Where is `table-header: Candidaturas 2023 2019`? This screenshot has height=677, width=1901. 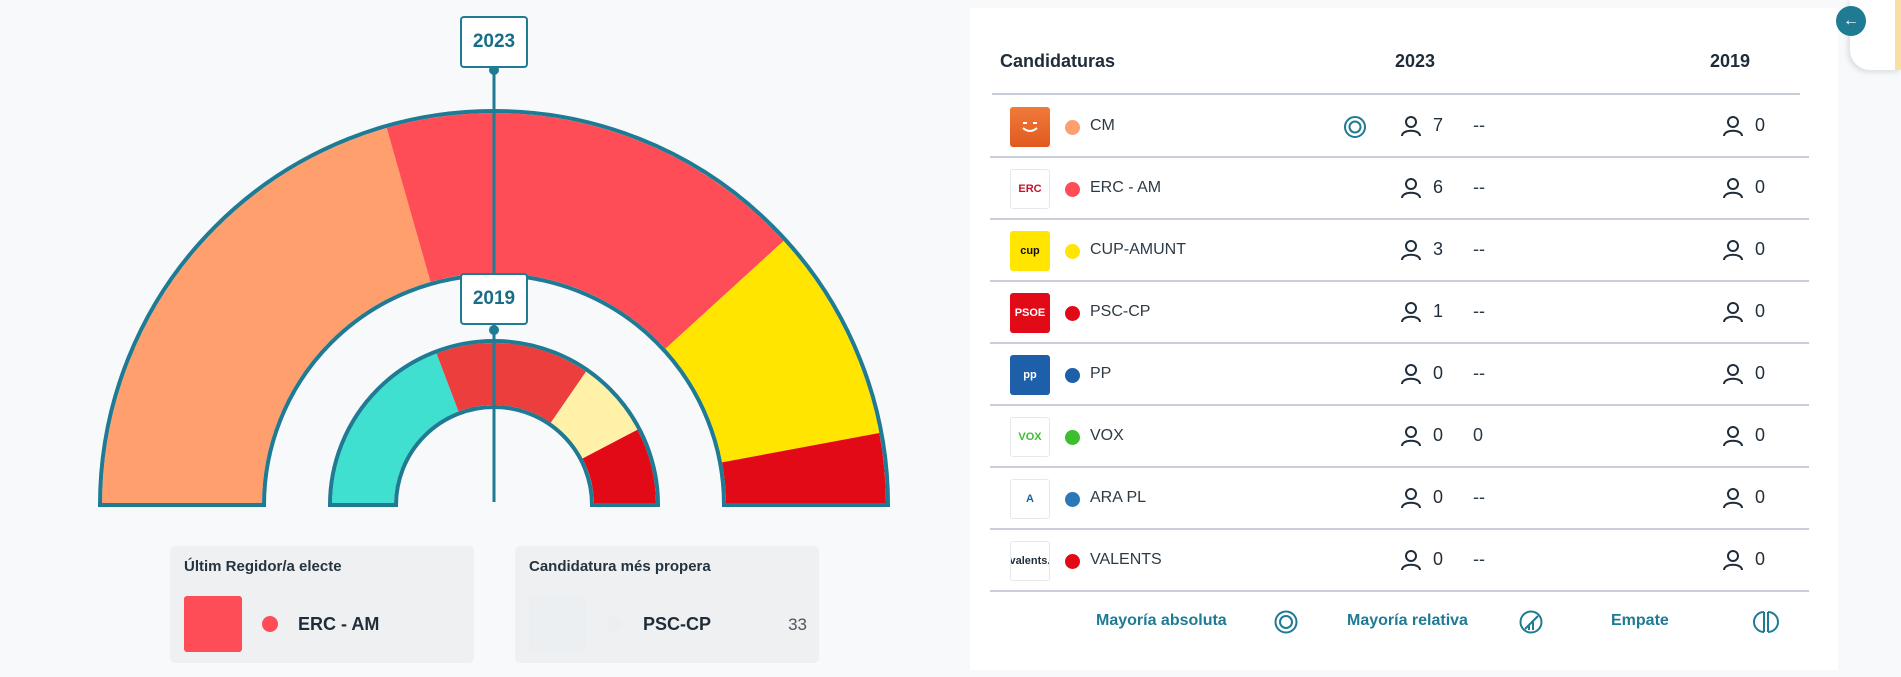 table-header: Candidaturas 2023 2019 is located at coordinates (1404, 52).